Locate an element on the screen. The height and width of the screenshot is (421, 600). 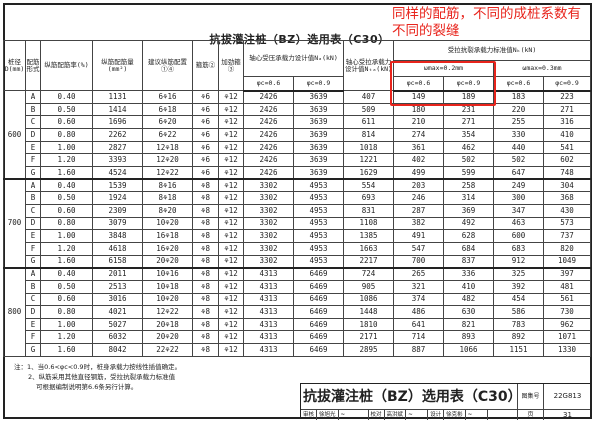
table-cell: 693 is located at coordinates (368, 198).